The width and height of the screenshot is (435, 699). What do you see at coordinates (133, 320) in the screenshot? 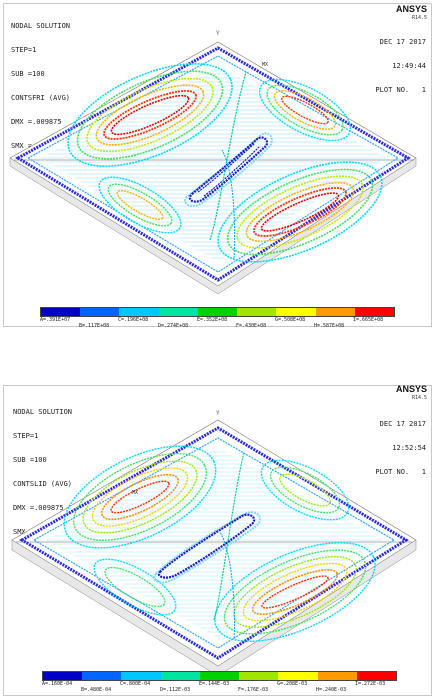
I see `legend-label: C=.196E+08` at bounding box center [133, 320].